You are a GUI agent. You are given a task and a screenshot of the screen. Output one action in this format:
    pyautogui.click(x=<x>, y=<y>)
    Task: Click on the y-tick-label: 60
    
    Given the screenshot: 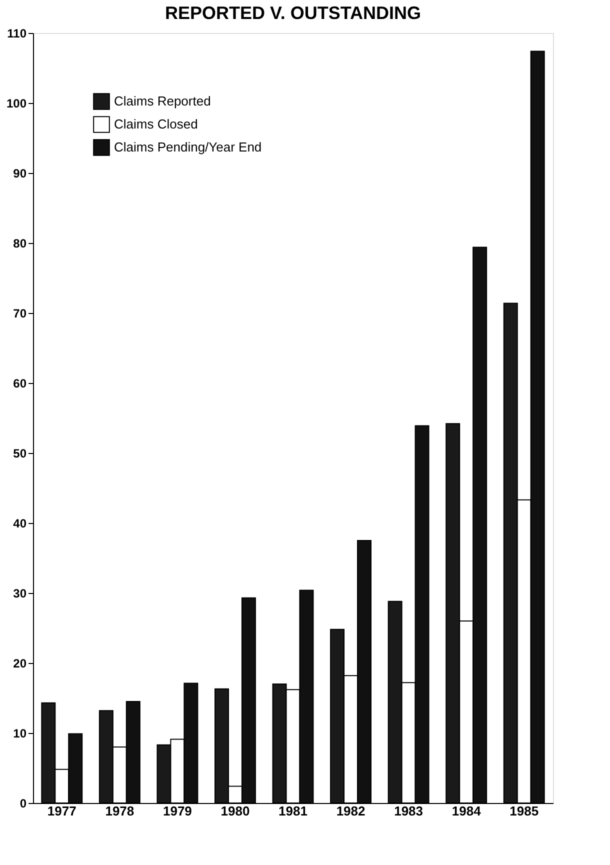 What is the action you would take?
    pyautogui.click(x=20, y=383)
    